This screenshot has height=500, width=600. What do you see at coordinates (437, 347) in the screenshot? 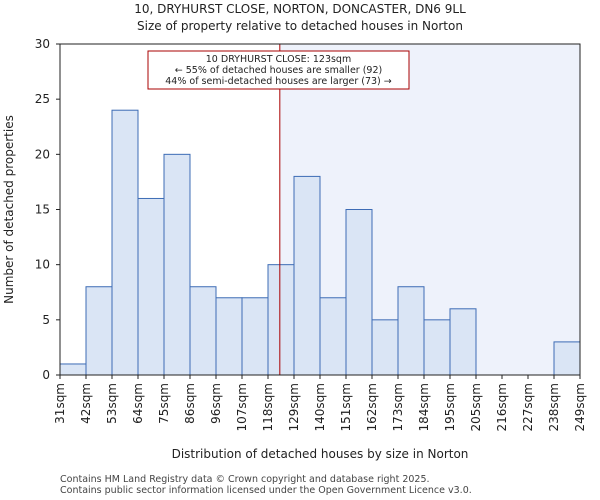
I see `bar-184sqm` at bounding box center [437, 347].